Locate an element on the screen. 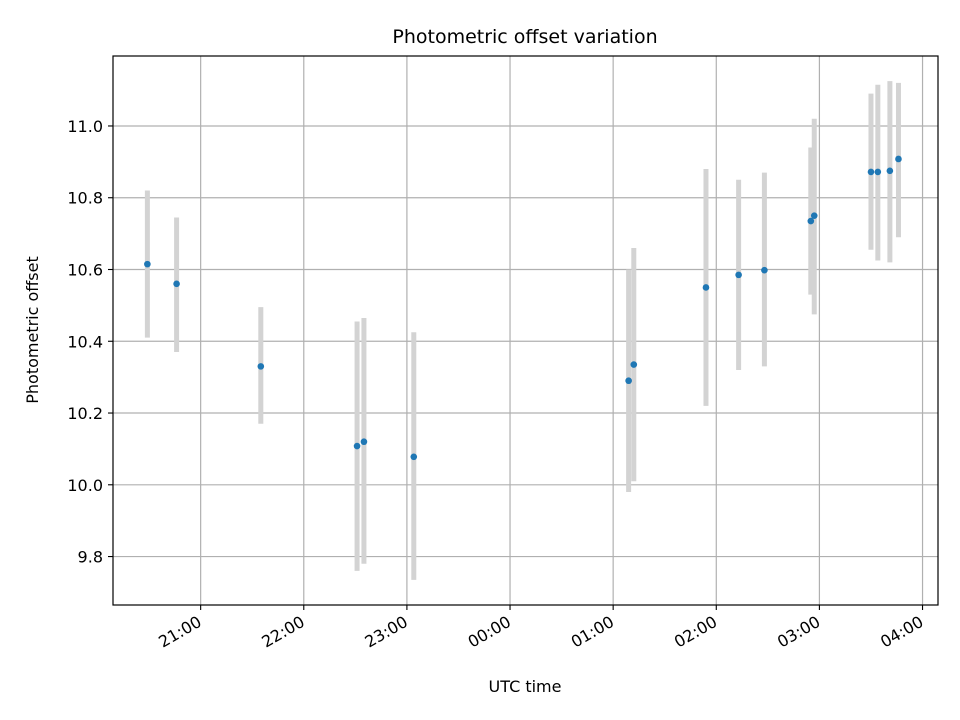  y-axis-ticks: 9.8 10.0 10.2 10.4 10.6 10.8 11.0 is located at coordinates (90, 342).